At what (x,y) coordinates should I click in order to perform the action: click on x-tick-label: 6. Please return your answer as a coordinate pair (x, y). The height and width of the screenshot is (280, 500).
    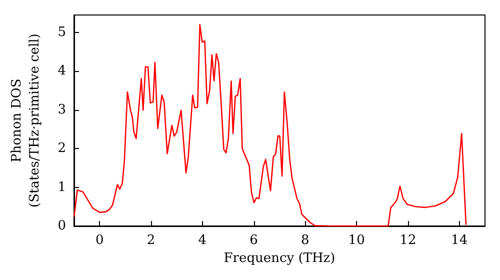
    Looking at the image, I should click on (254, 240).